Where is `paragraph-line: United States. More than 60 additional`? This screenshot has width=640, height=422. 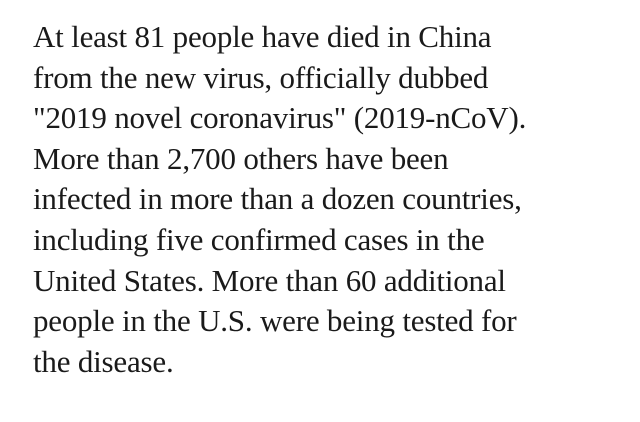
paragraph-line: United States. More than 60 additional is located at coordinates (269, 280).